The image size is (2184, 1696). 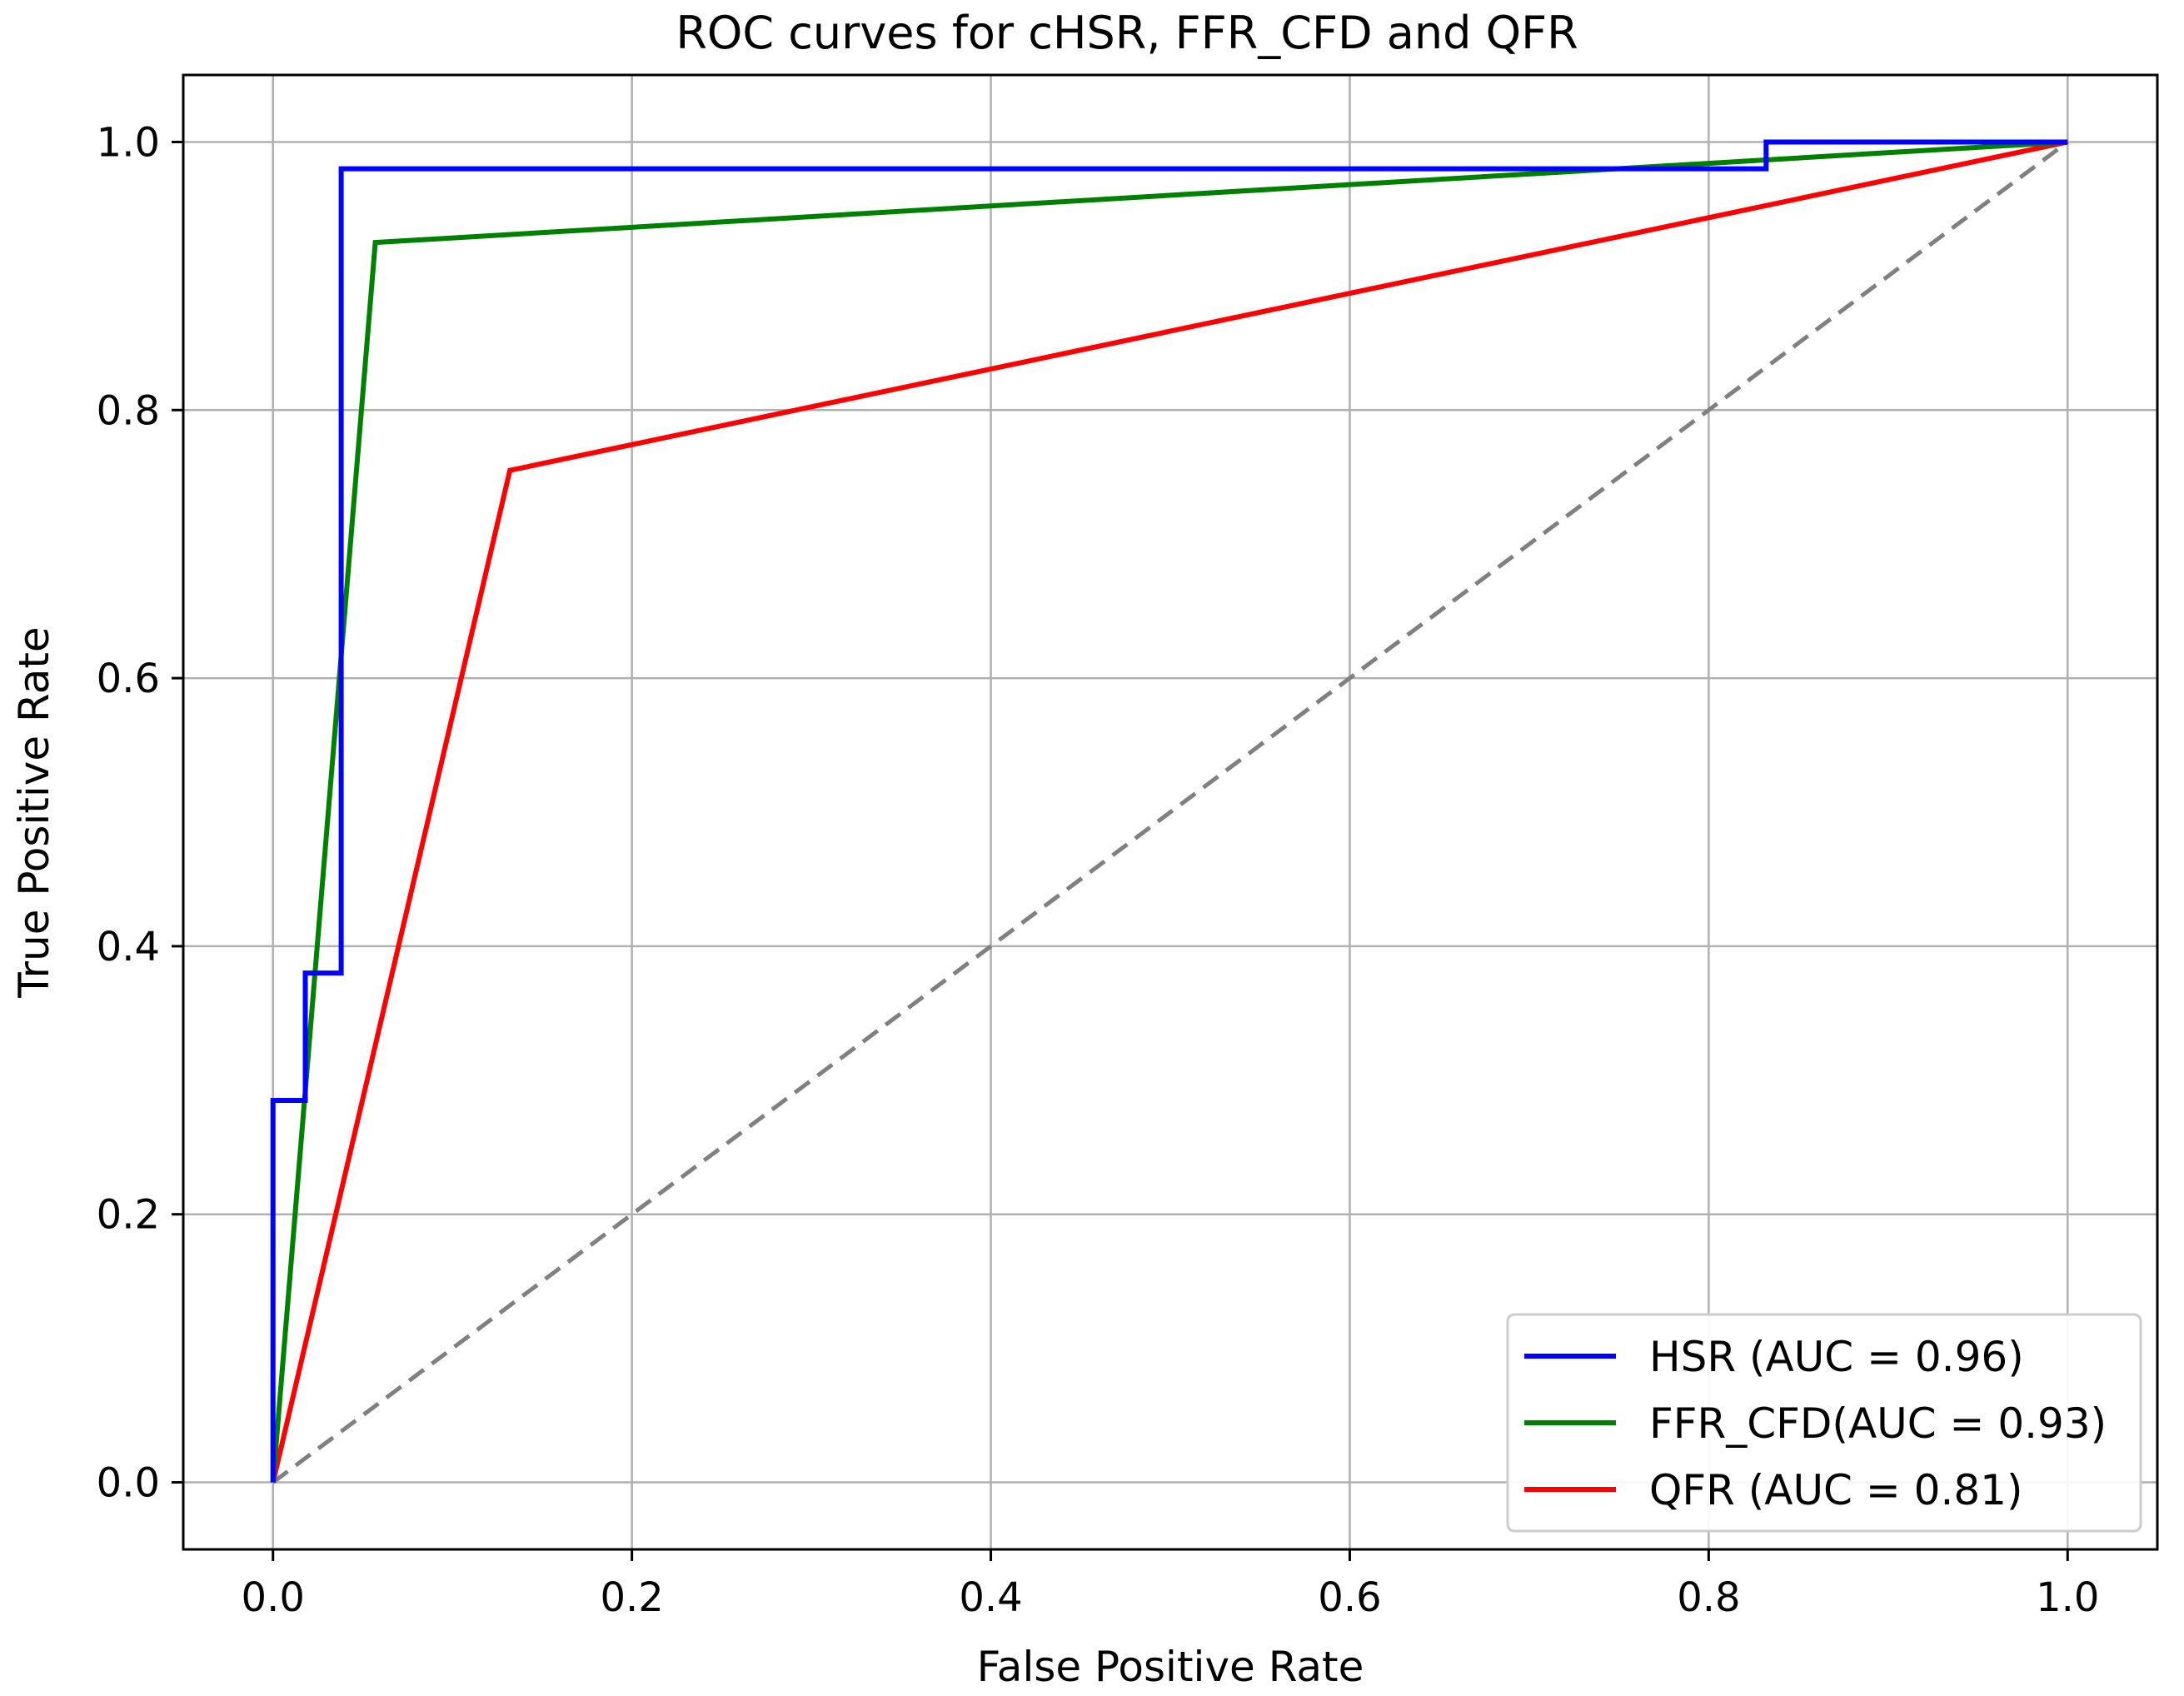 What do you see at coordinates (631, 1597) in the screenshot?
I see `x-tick-label: 0.2` at bounding box center [631, 1597].